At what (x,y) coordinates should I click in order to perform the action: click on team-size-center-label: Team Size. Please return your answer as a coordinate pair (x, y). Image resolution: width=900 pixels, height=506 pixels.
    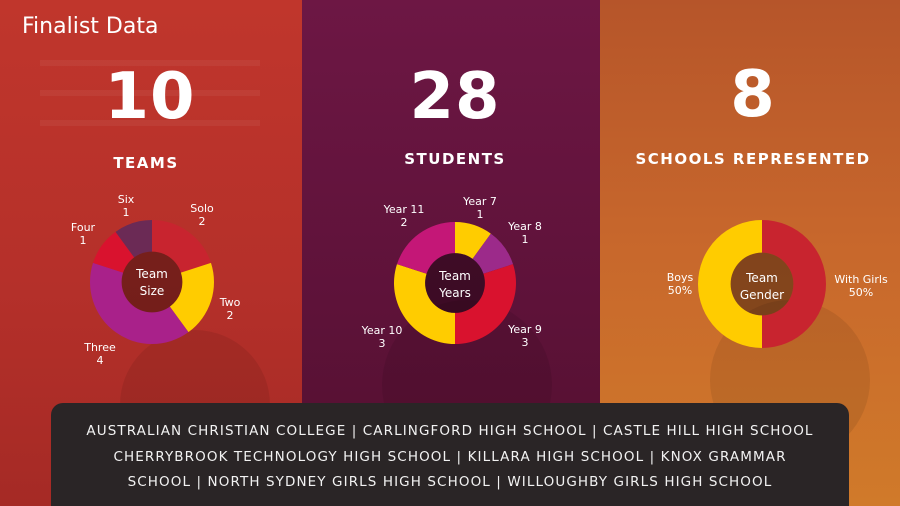
    Looking at the image, I should click on (152, 283).